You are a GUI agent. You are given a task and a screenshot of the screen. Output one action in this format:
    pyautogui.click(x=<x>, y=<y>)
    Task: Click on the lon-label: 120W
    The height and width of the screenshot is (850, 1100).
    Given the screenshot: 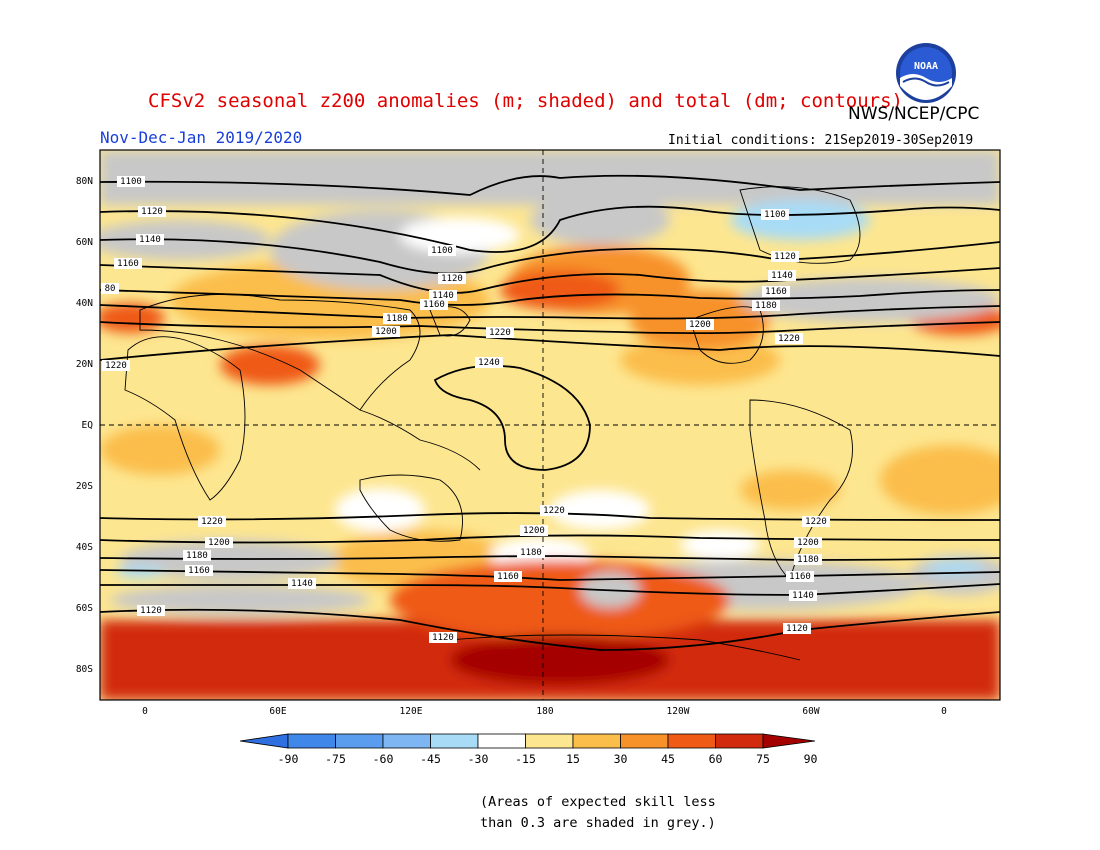 What is the action you would take?
    pyautogui.click(x=678, y=711)
    